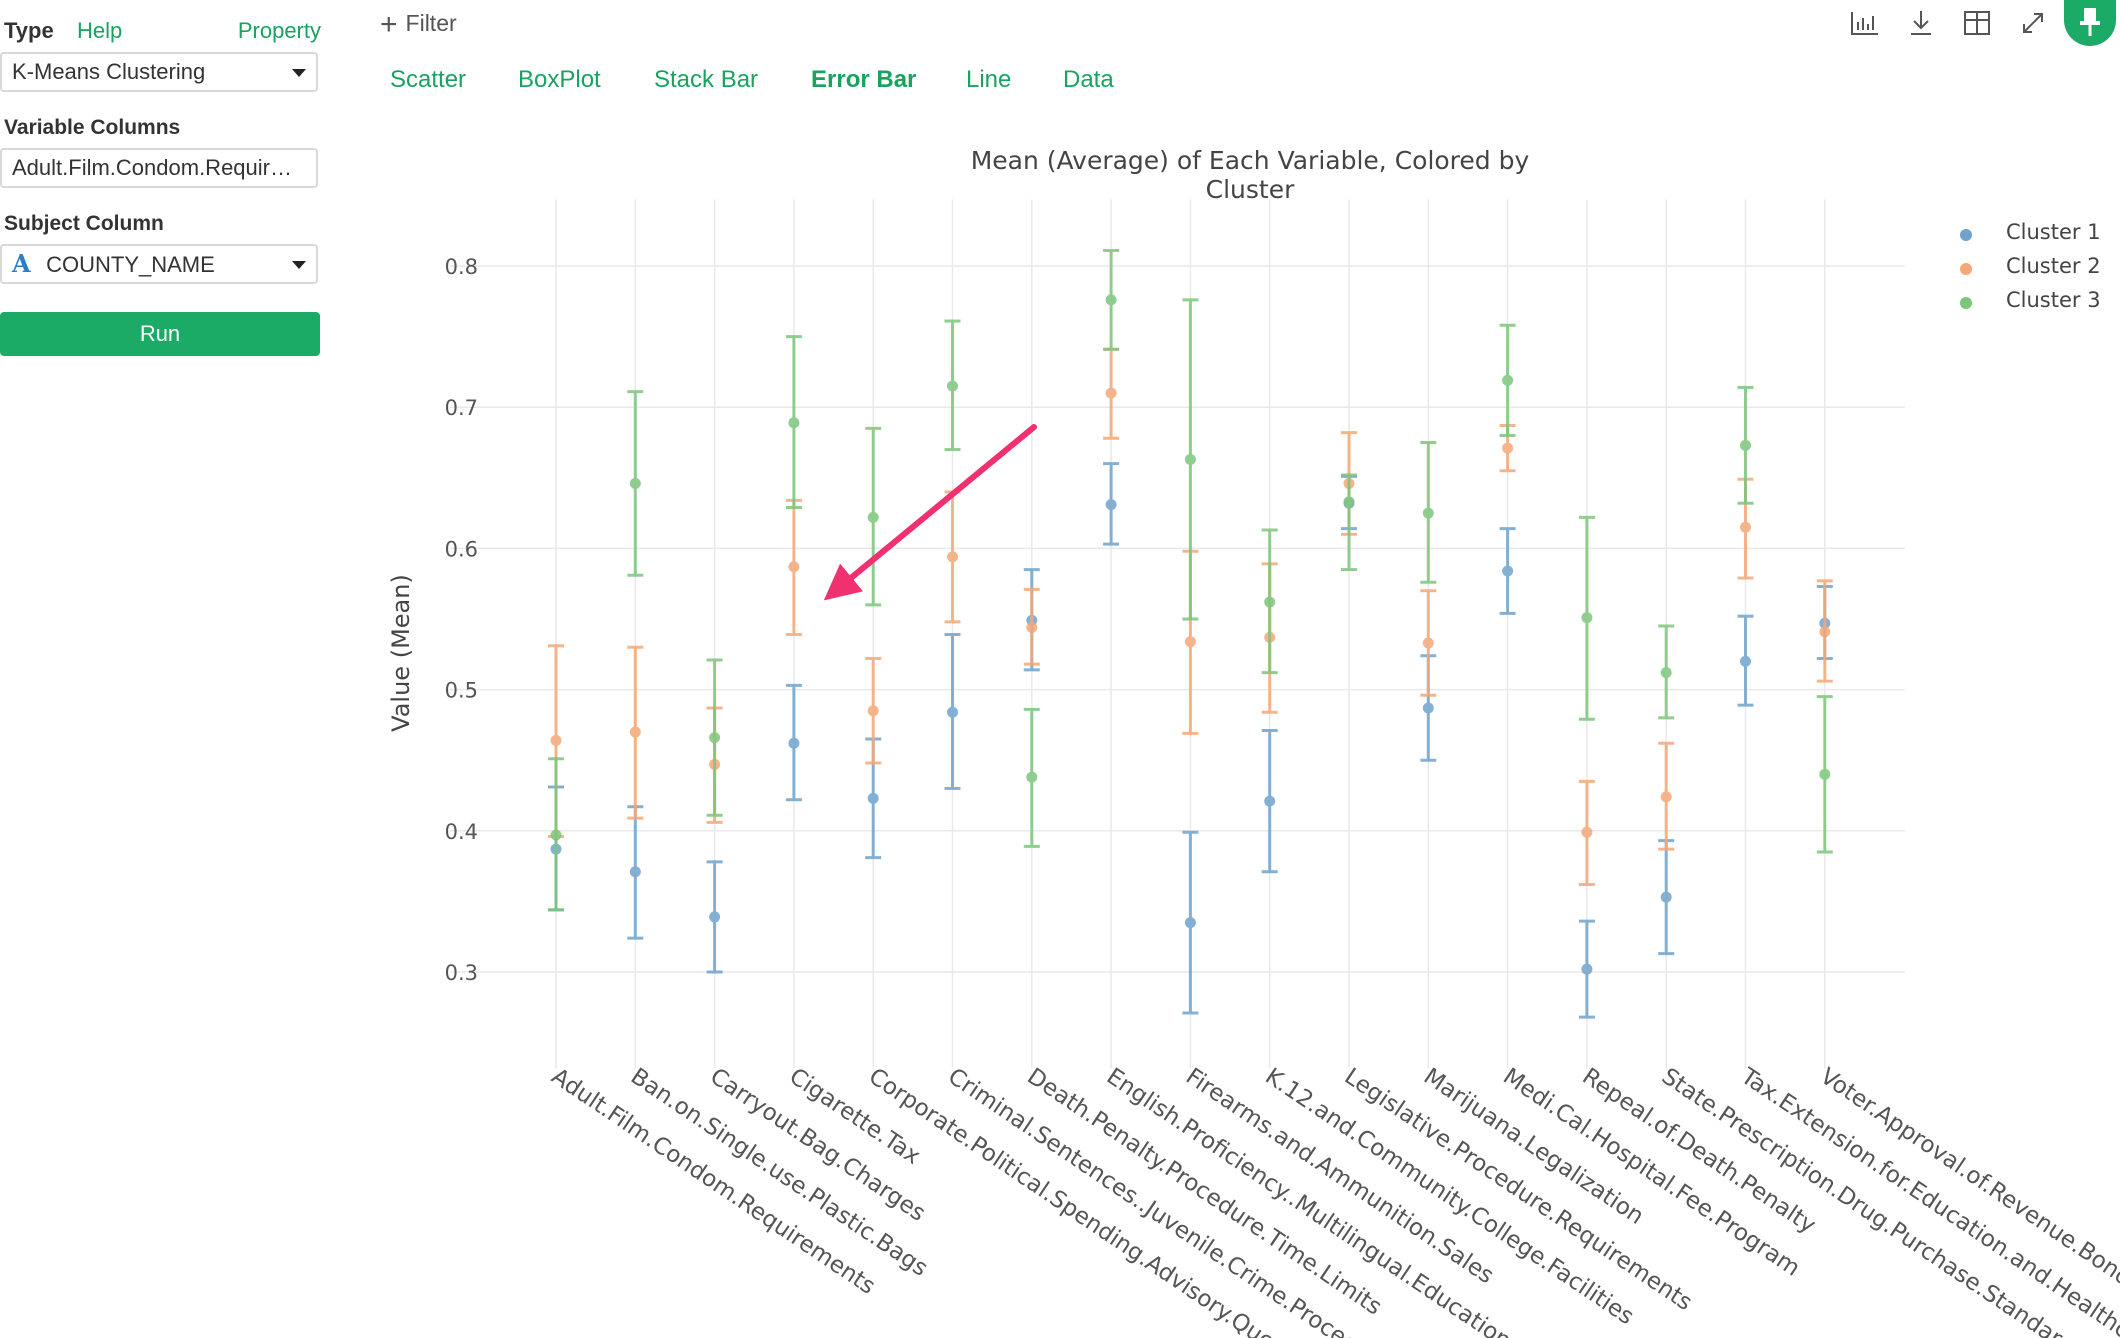 Image resolution: width=2120 pixels, height=1338 pixels. I want to click on subject-column-select: A COUNTY_NAME, so click(159, 264).